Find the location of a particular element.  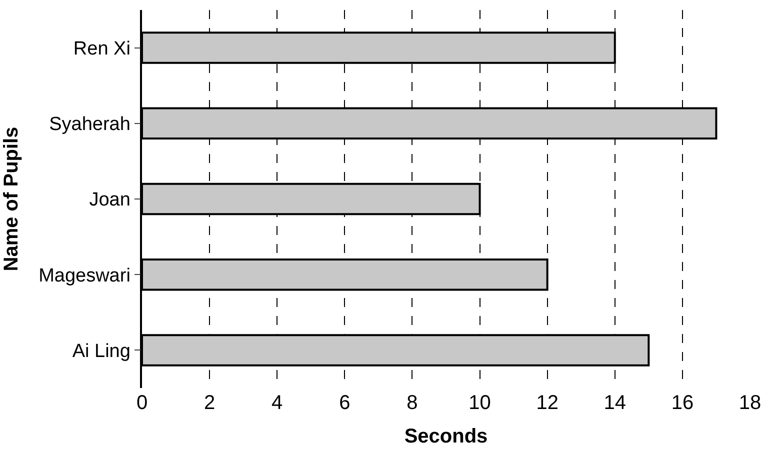

y-tick-label: Ren Xi is located at coordinates (101, 49).